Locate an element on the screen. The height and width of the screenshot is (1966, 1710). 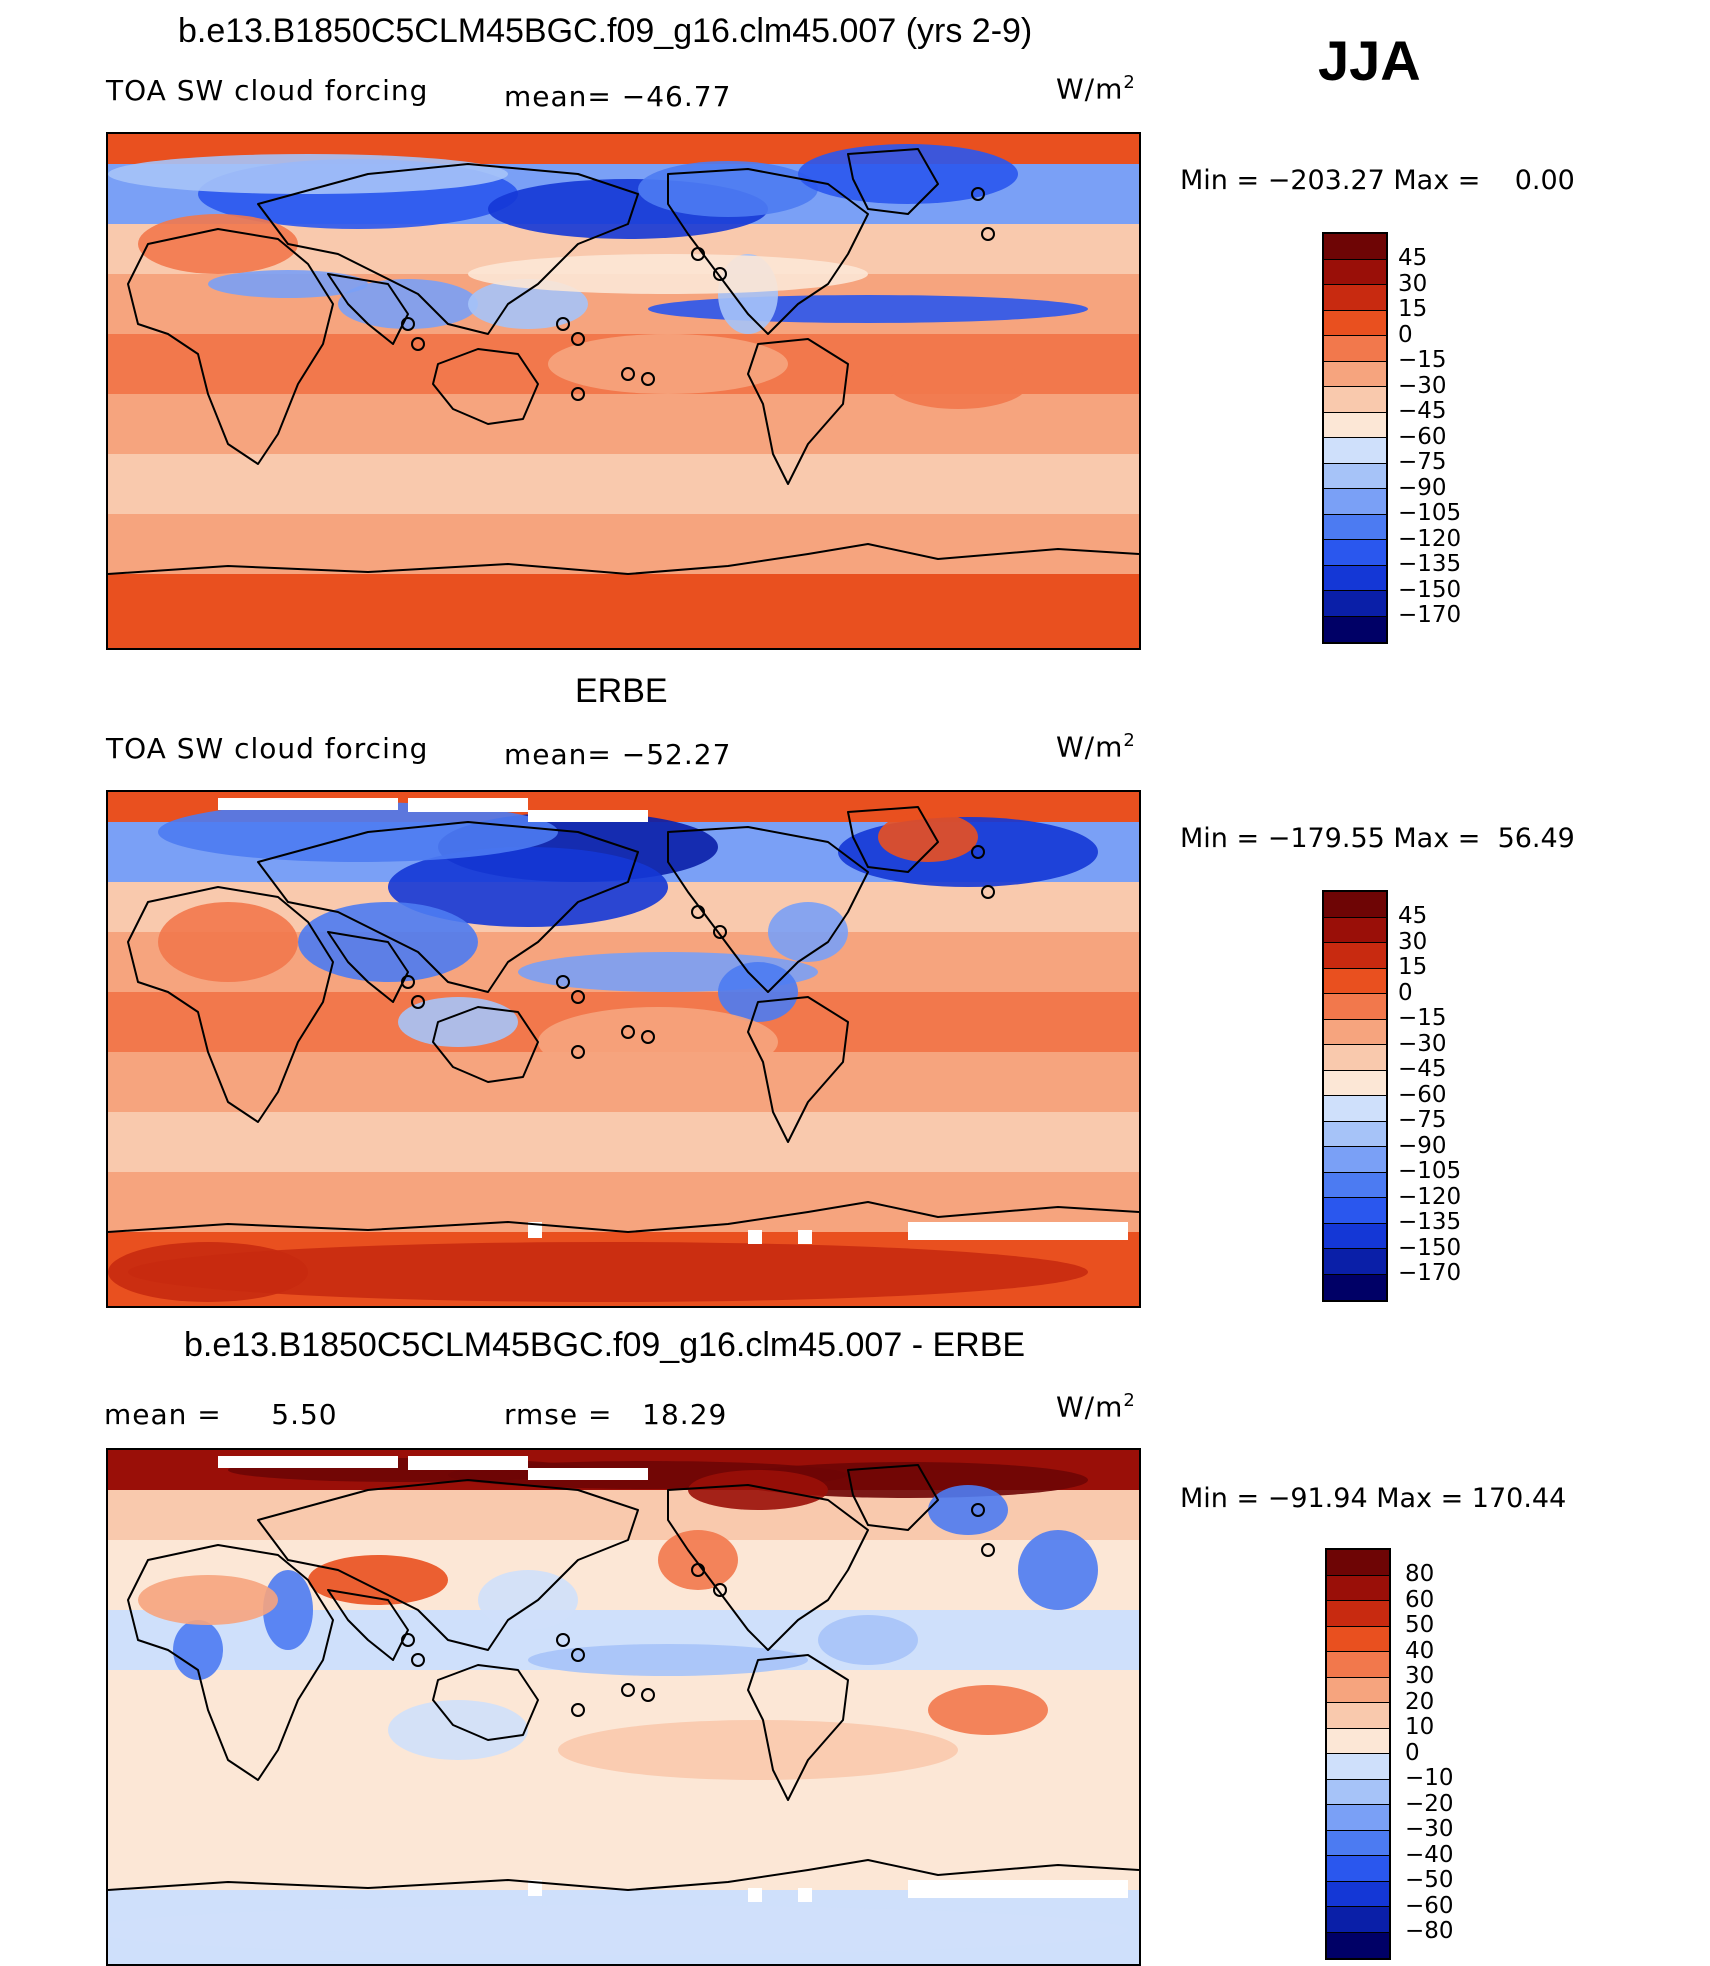
panel2-minmax: Min = −179.55 Max = 56.49 is located at coordinates (1377, 838).